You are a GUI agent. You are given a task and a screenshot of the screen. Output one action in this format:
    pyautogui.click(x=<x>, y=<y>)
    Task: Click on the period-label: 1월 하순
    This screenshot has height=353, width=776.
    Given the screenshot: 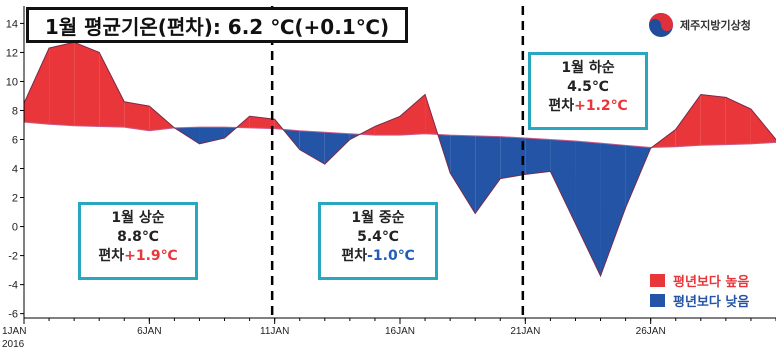 What is the action you would take?
    pyautogui.click(x=588, y=68)
    